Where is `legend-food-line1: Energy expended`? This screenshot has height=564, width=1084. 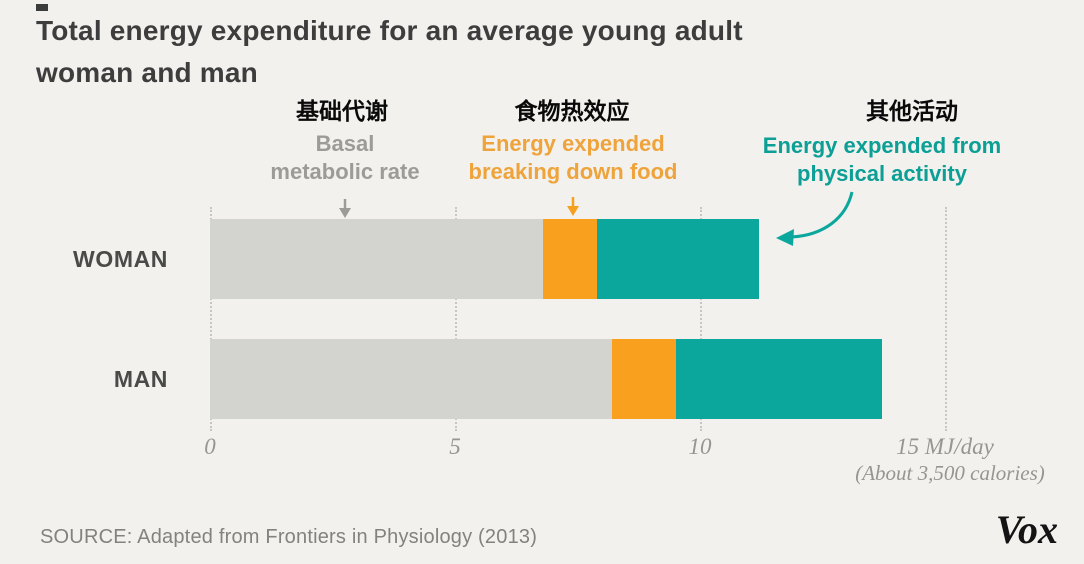
legend-food-line1: Energy expended is located at coordinates (573, 143).